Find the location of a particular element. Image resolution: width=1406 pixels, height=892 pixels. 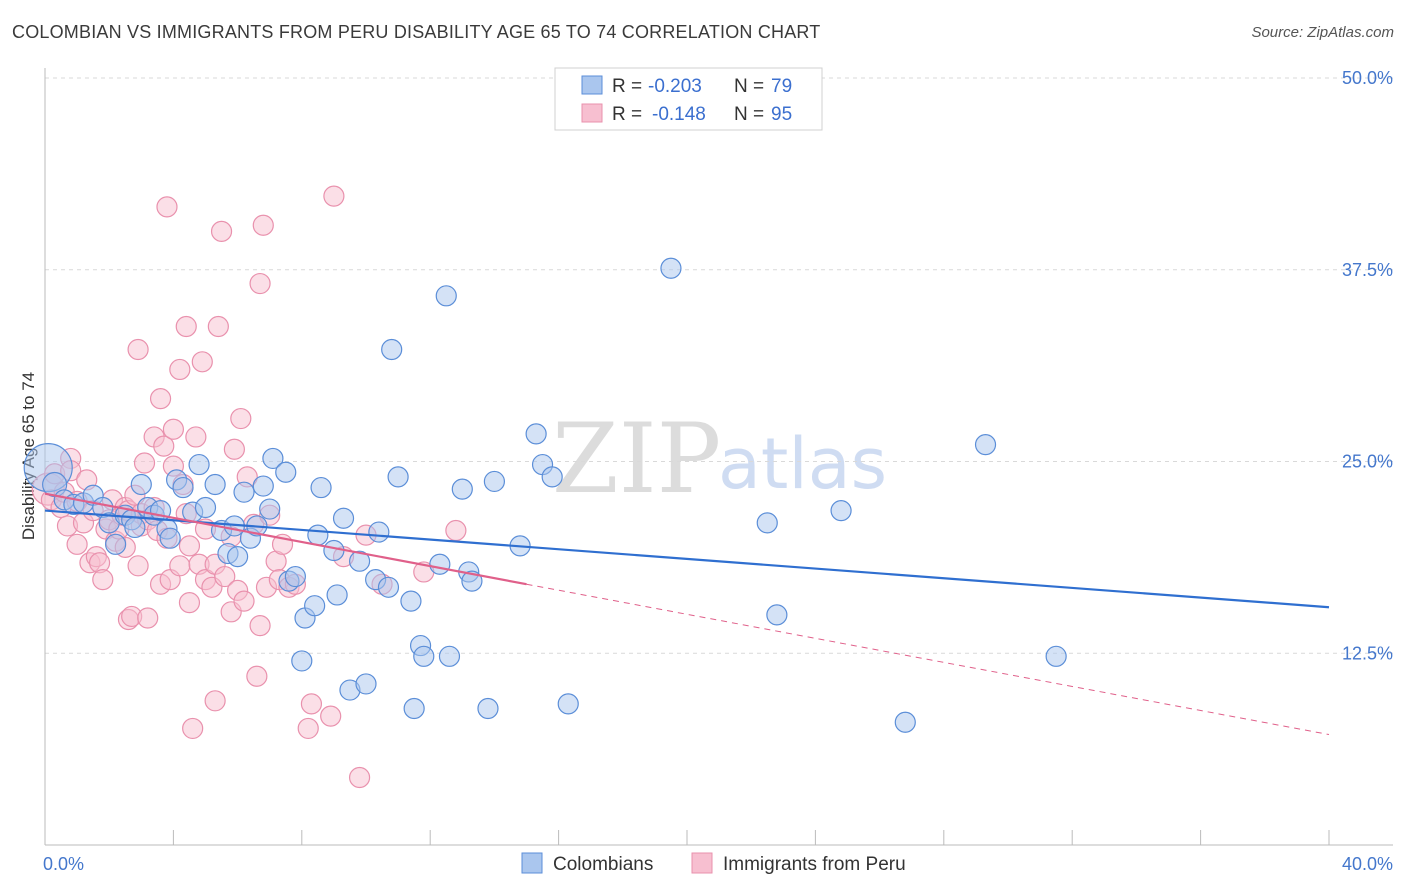

x-tick-label-max: 40.0% is located at coordinates (1367, 864).